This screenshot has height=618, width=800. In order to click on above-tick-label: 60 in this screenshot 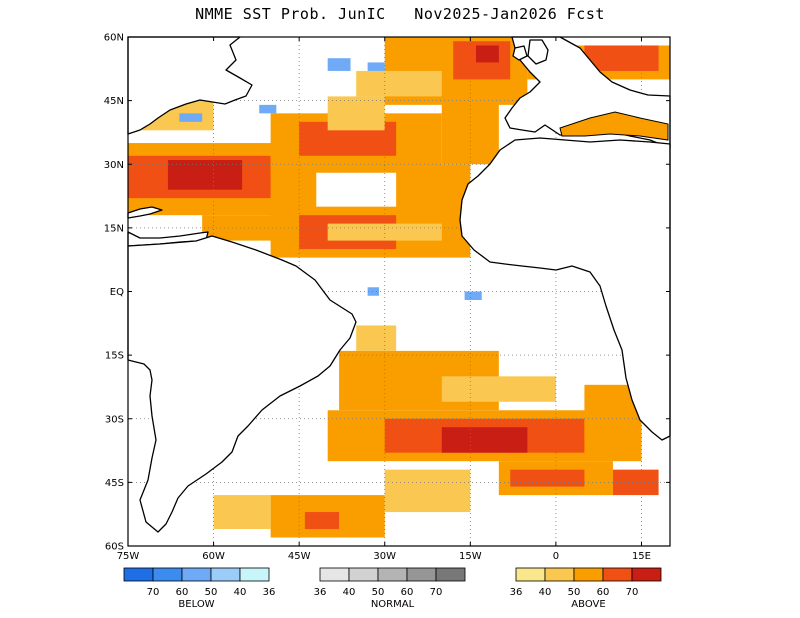, I will do `click(603, 592)`.